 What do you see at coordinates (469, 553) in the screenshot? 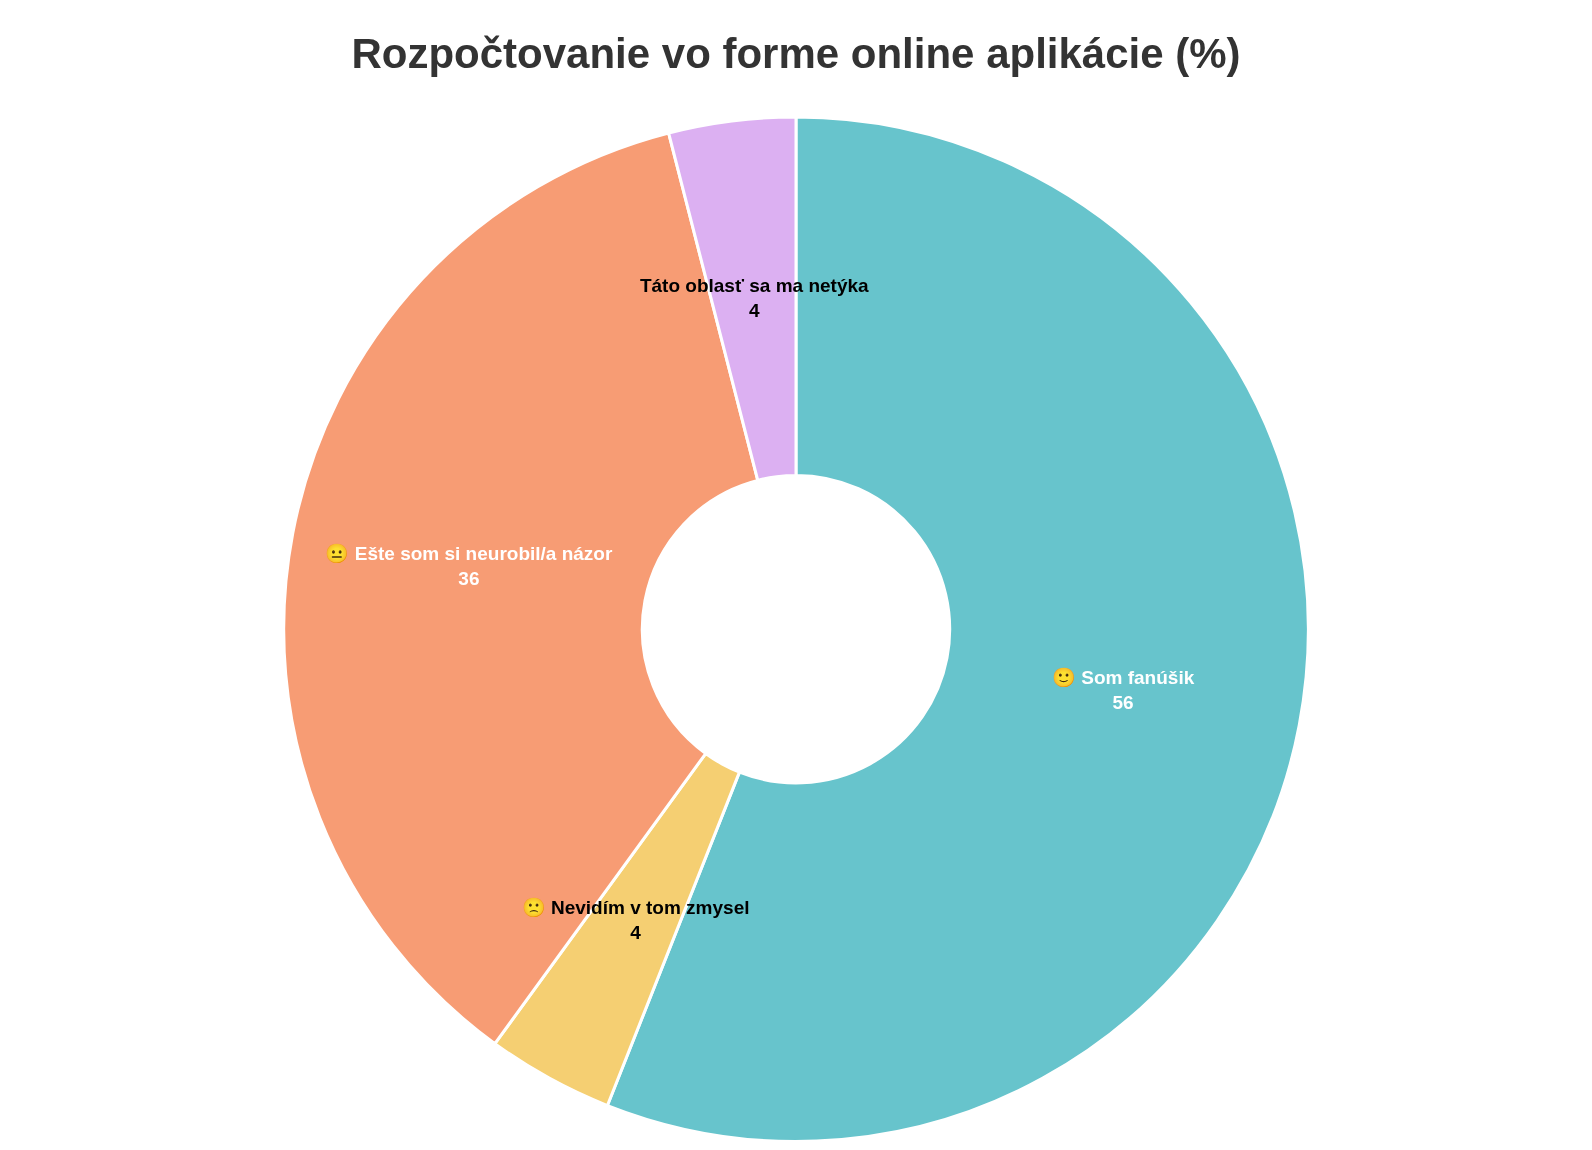
I see `slice-label: 😐 Ešte som si neurobil/a názor` at bounding box center [469, 553].